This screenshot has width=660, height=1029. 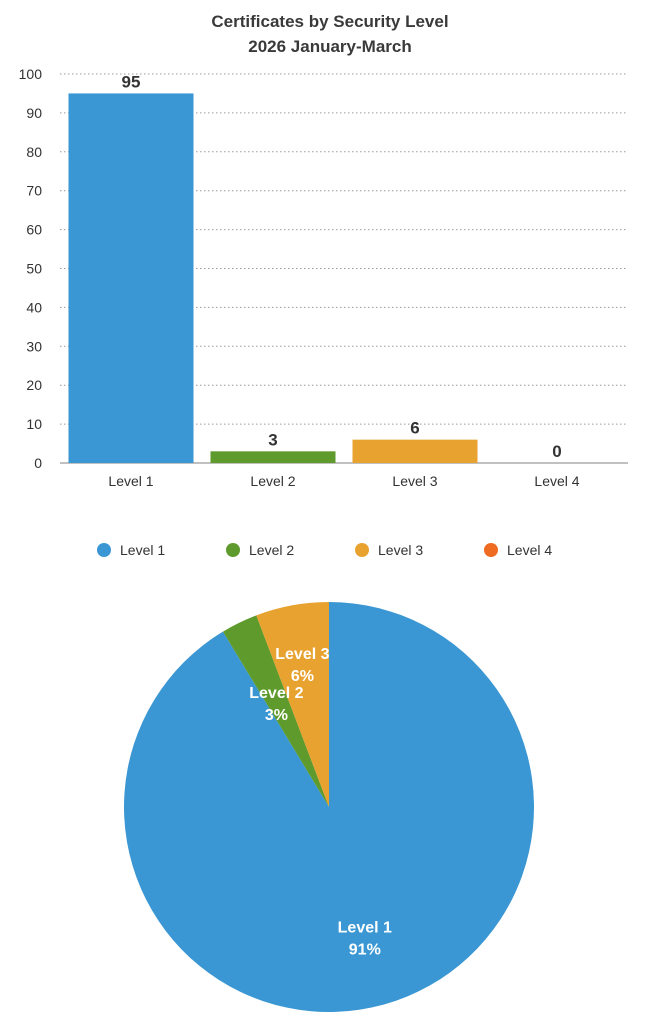 I want to click on y-tick-label-20: 20, so click(x=34, y=385).